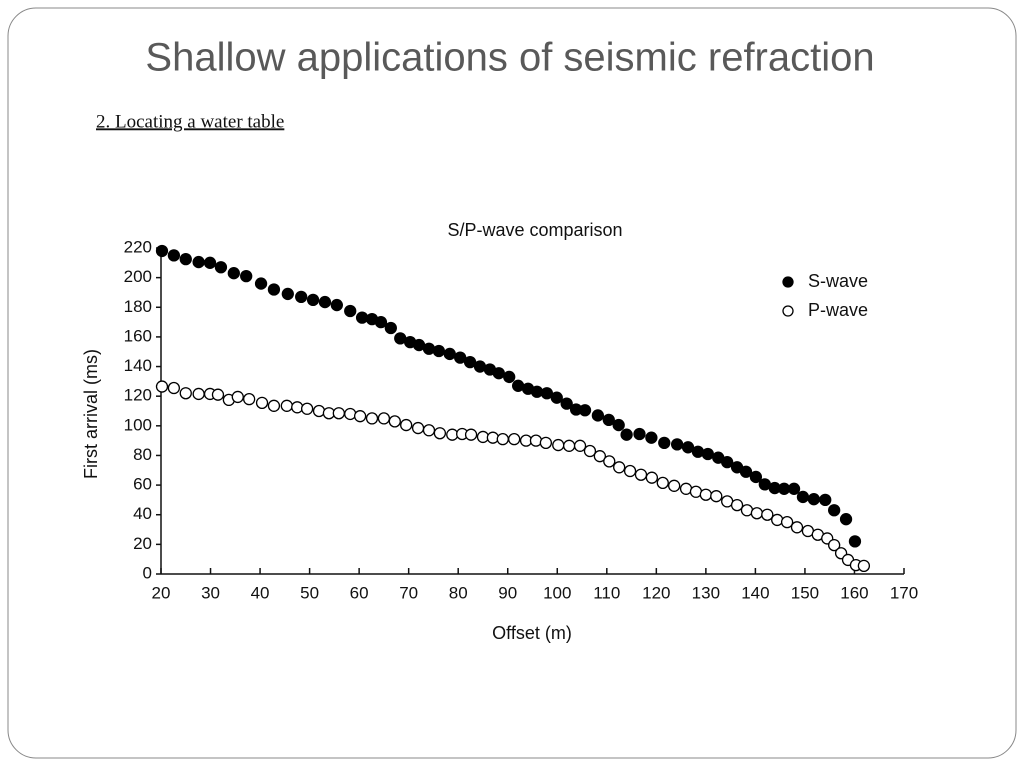  I want to click on x-tick-label: 80, so click(458, 592).